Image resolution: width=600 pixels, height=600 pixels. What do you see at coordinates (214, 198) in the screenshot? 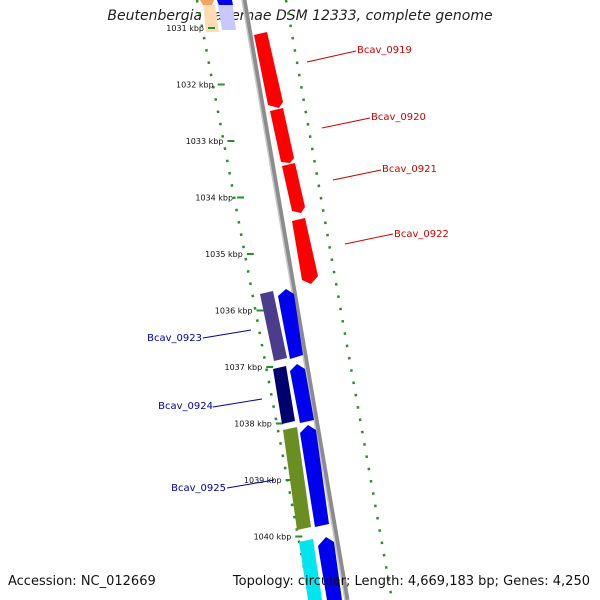
I see `scale-label: 1034 kbp` at bounding box center [214, 198].